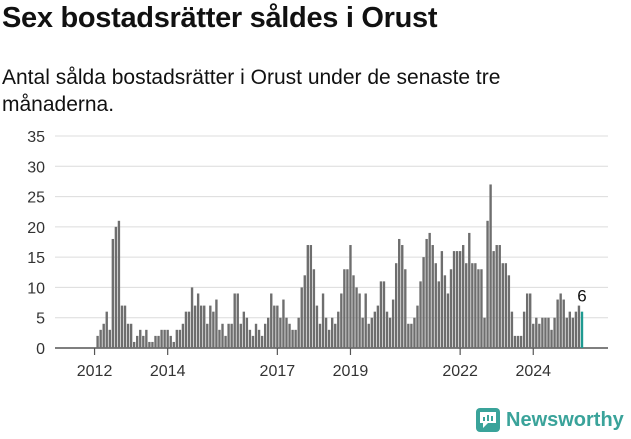 This screenshot has height=439, width=631. Describe the element at coordinates (533, 371) in the screenshot. I see `x-tick-label: 2024` at that location.